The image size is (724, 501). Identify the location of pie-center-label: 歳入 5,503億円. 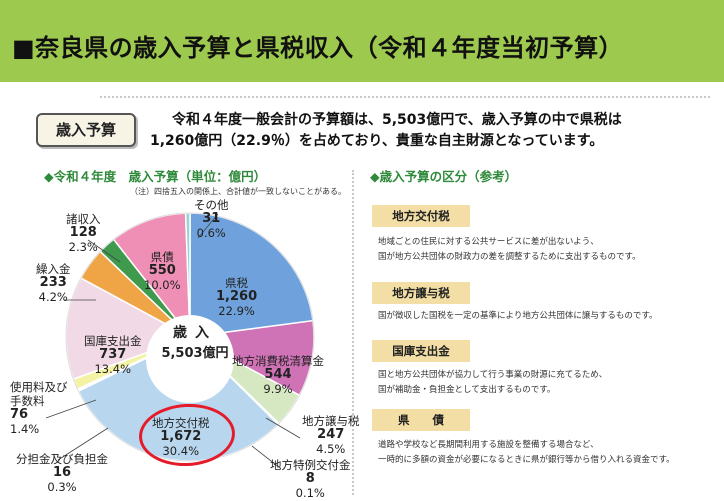
(195, 358).